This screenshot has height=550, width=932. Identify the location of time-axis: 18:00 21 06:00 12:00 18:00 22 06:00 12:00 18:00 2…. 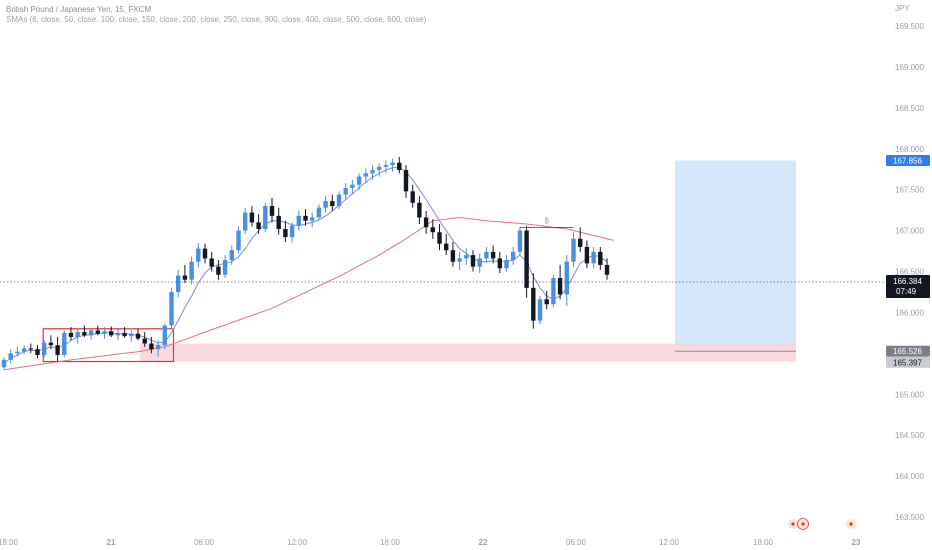
(430, 542).